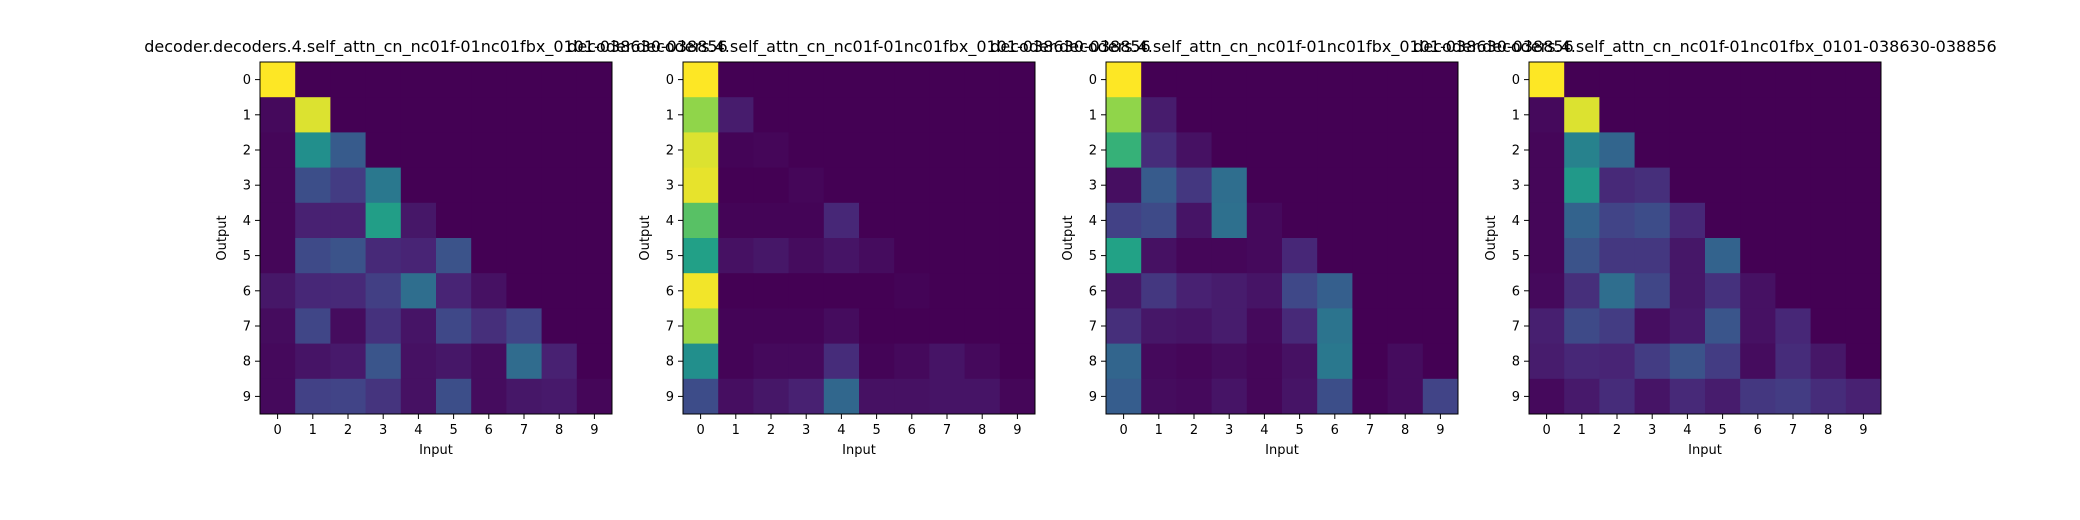  I want to click on heatmap-cell-r7-c5, so click(877, 326).